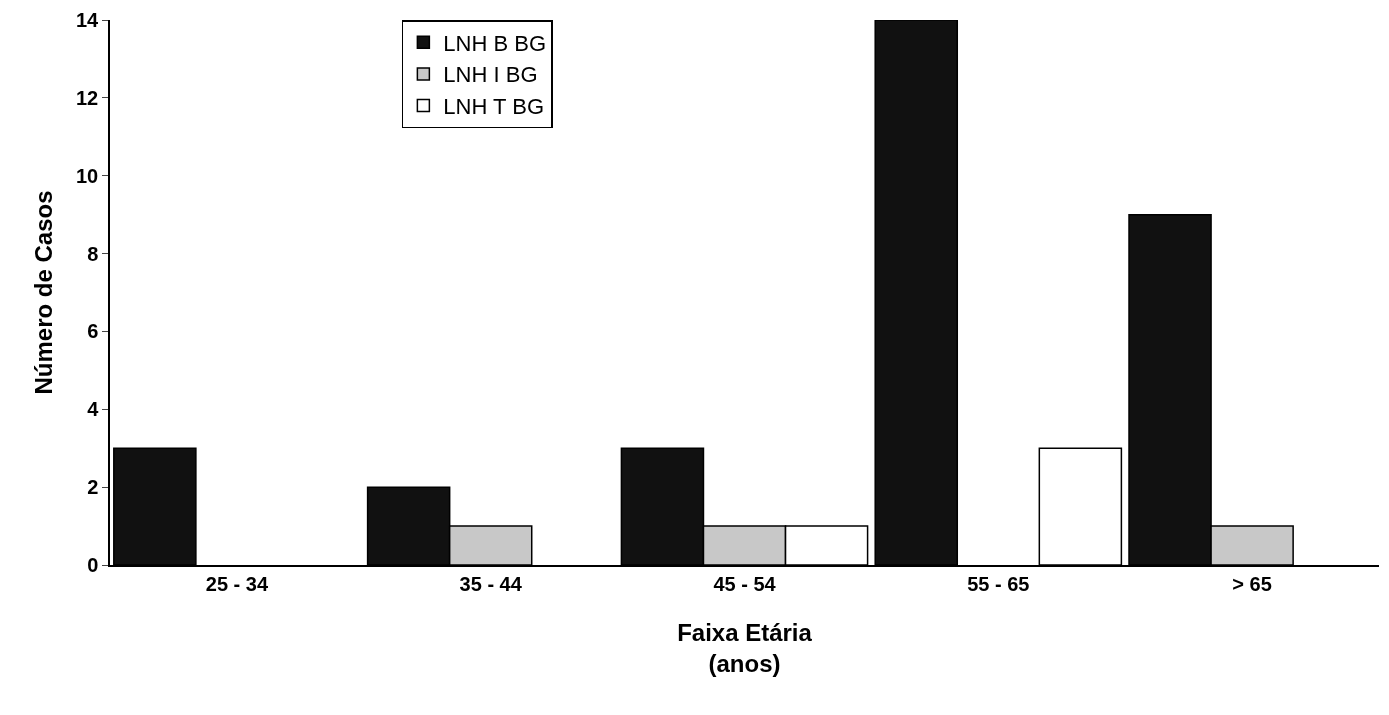 The height and width of the screenshot is (715, 1389). Describe the element at coordinates (93, 253) in the screenshot. I see `y-tick-label: 8` at that location.